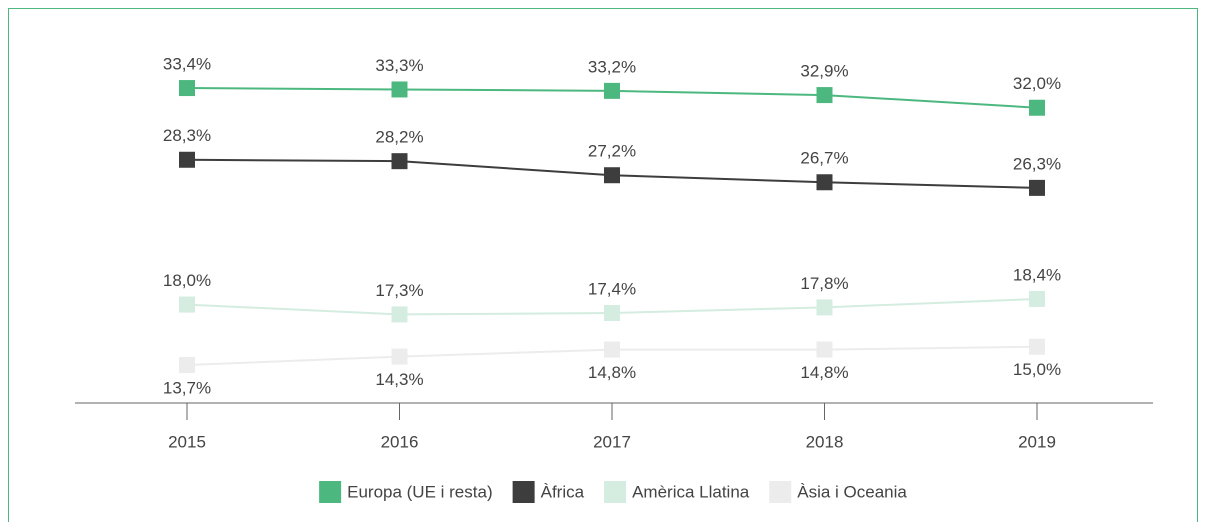  I want to click on x-tick-label: 2016, so click(400, 441).